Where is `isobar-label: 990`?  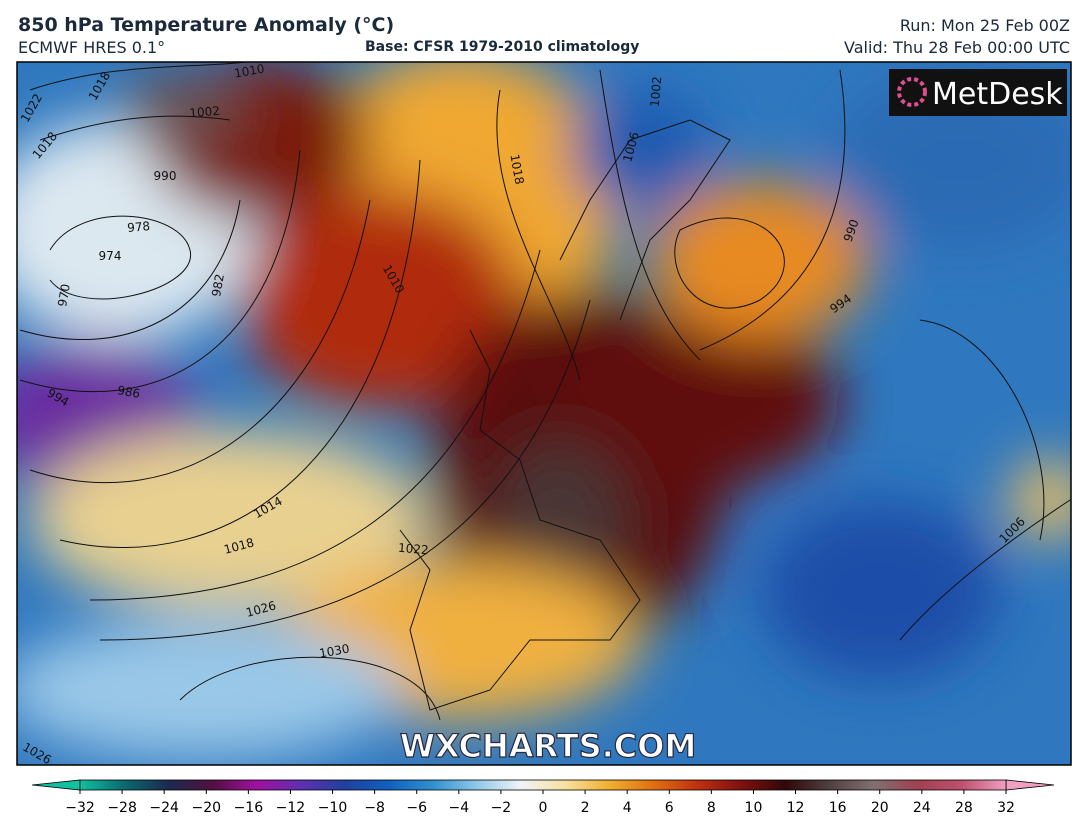
isobar-label: 990 is located at coordinates (165, 176).